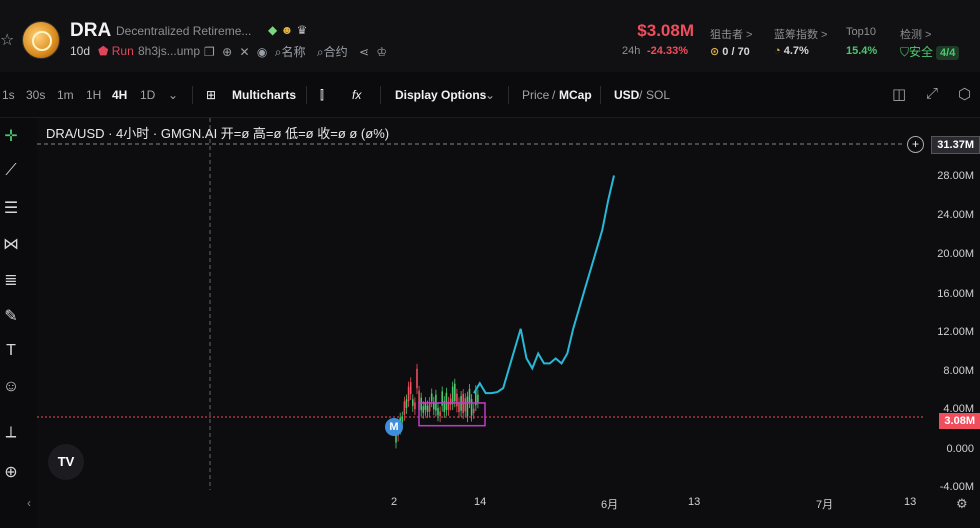 This screenshot has height=528, width=980. I want to click on search-name-button: ⌕名称, so click(290, 52).